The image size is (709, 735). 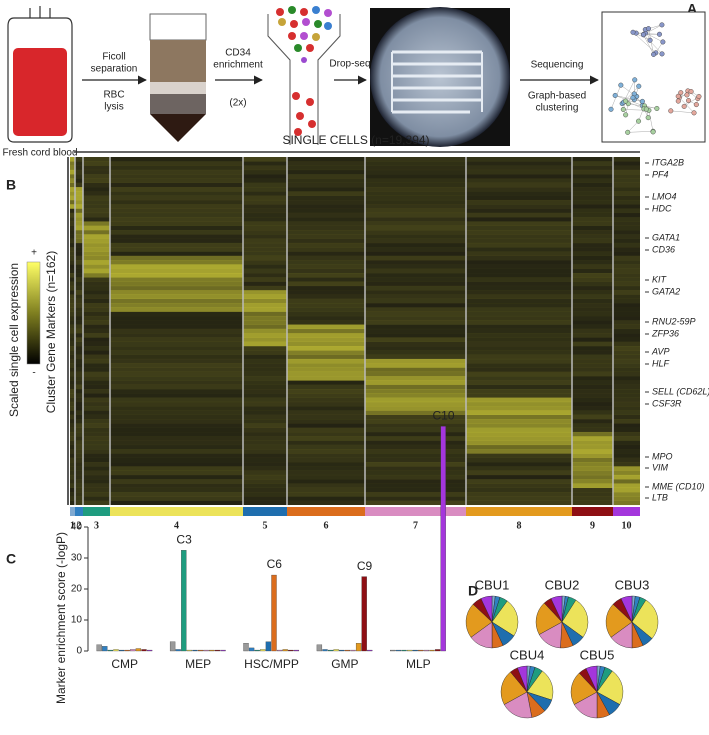 What do you see at coordinates (237, 103) in the screenshot?
I see `step-text: (2x)` at bounding box center [237, 103].